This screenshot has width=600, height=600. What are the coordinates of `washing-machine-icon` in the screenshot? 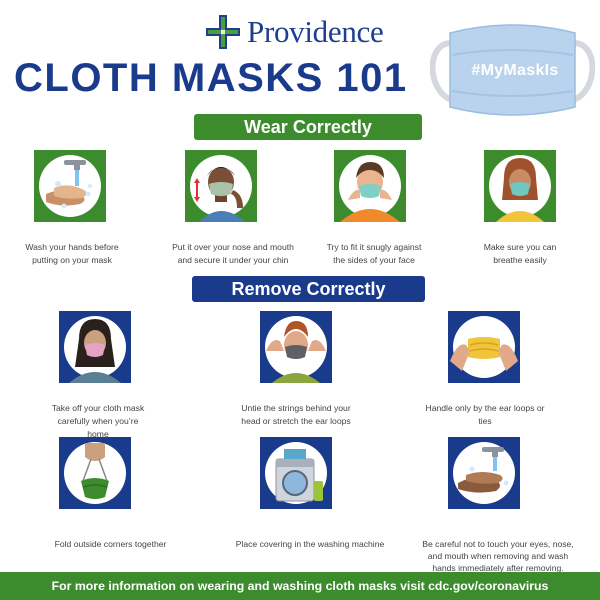 It's located at (296, 473).